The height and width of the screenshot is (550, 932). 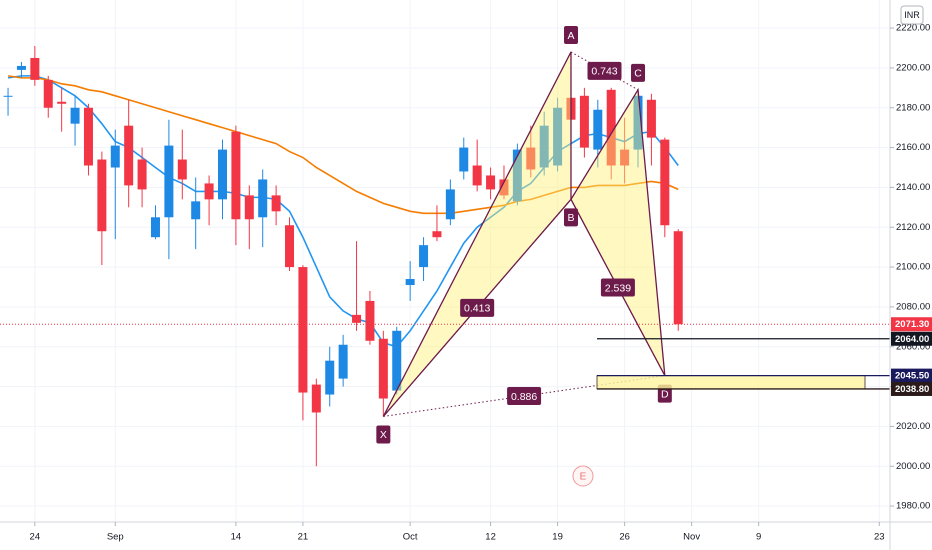 I want to click on ratio-label: 0.413, so click(x=477, y=309).